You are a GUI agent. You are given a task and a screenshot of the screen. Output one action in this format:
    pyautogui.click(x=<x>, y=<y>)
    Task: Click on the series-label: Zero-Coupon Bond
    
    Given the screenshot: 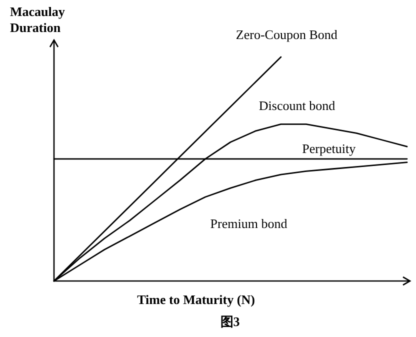 What is the action you would take?
    pyautogui.click(x=287, y=34)
    